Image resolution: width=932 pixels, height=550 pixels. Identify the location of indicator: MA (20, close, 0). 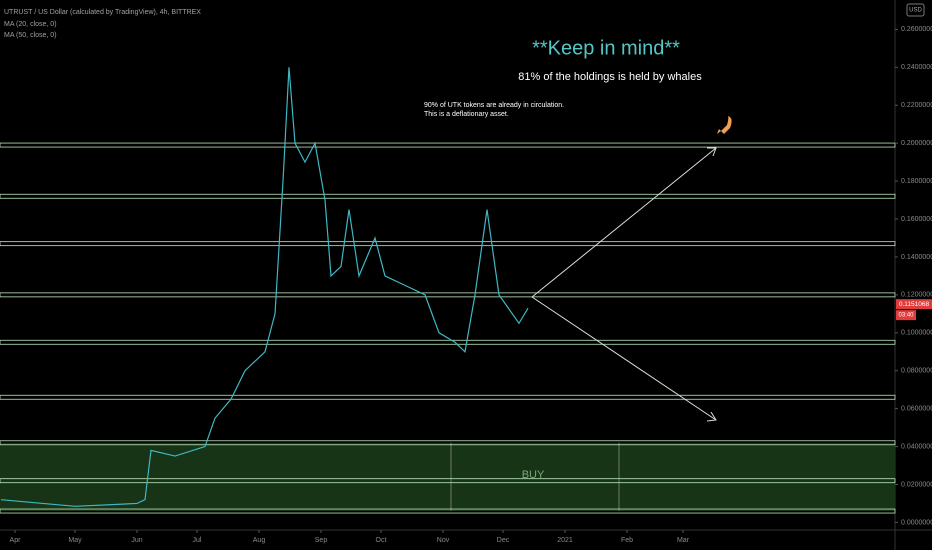
(30, 24).